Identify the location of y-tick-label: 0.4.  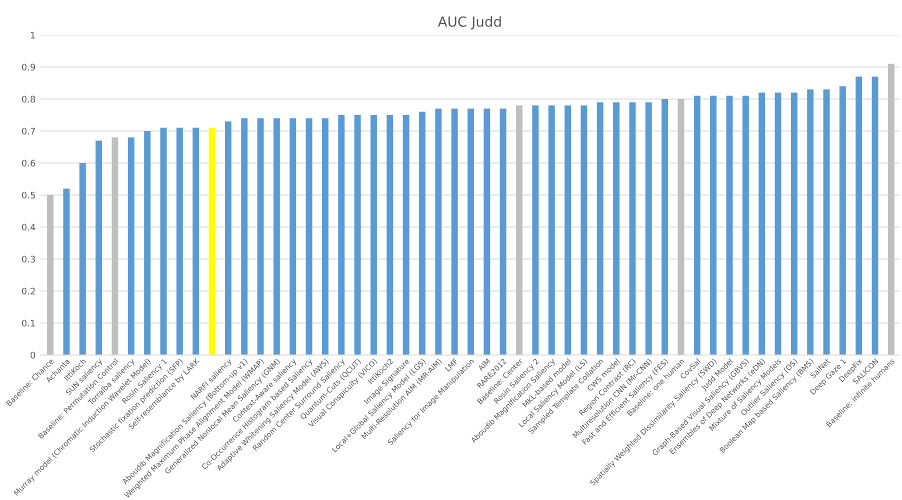
(29, 227).